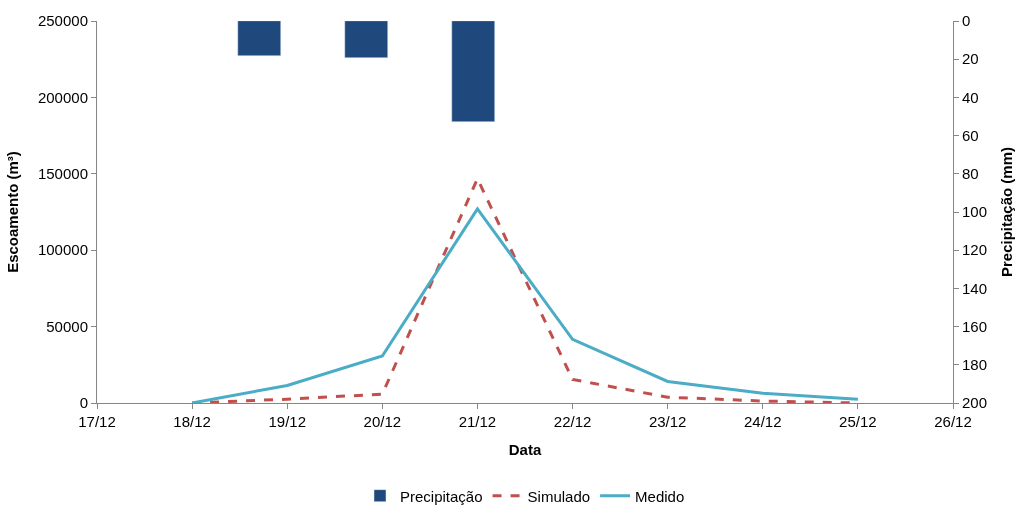 This screenshot has width=1033, height=524. Describe the element at coordinates (287, 421) in the screenshot. I see `x-tick-label: 19/12` at that location.